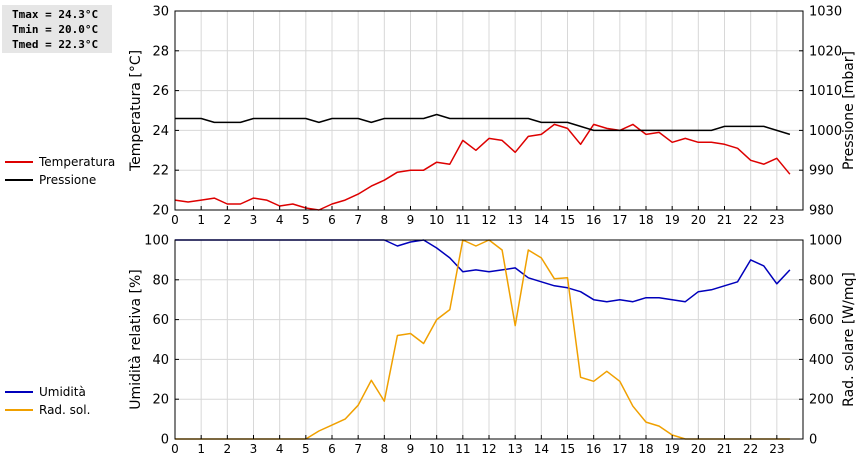  Describe the element at coordinates (813, 440) in the screenshot. I see `y2-tick-label: 0` at that location.